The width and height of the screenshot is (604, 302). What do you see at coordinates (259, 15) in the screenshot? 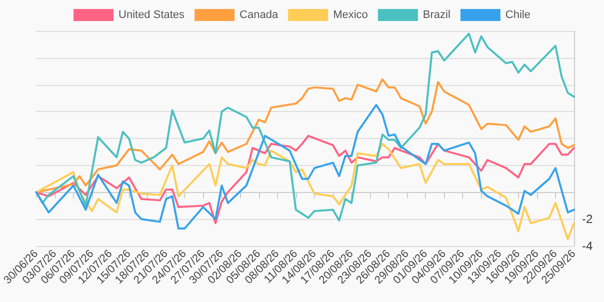
I see `legend-label: Canada` at bounding box center [259, 15].